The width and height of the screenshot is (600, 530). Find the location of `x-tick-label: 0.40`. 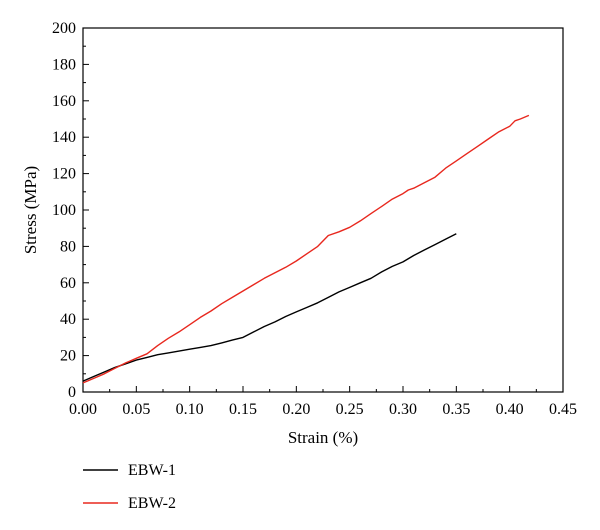

x-tick-label: 0.40 is located at coordinates (510, 409).